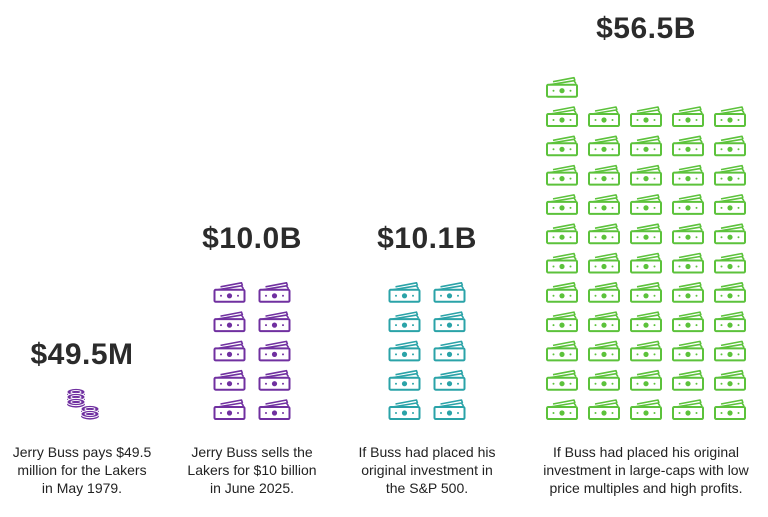 This screenshot has height=517, width=768. What do you see at coordinates (427, 452) in the screenshot?
I see `caption-line: If Buss had placed his` at bounding box center [427, 452].